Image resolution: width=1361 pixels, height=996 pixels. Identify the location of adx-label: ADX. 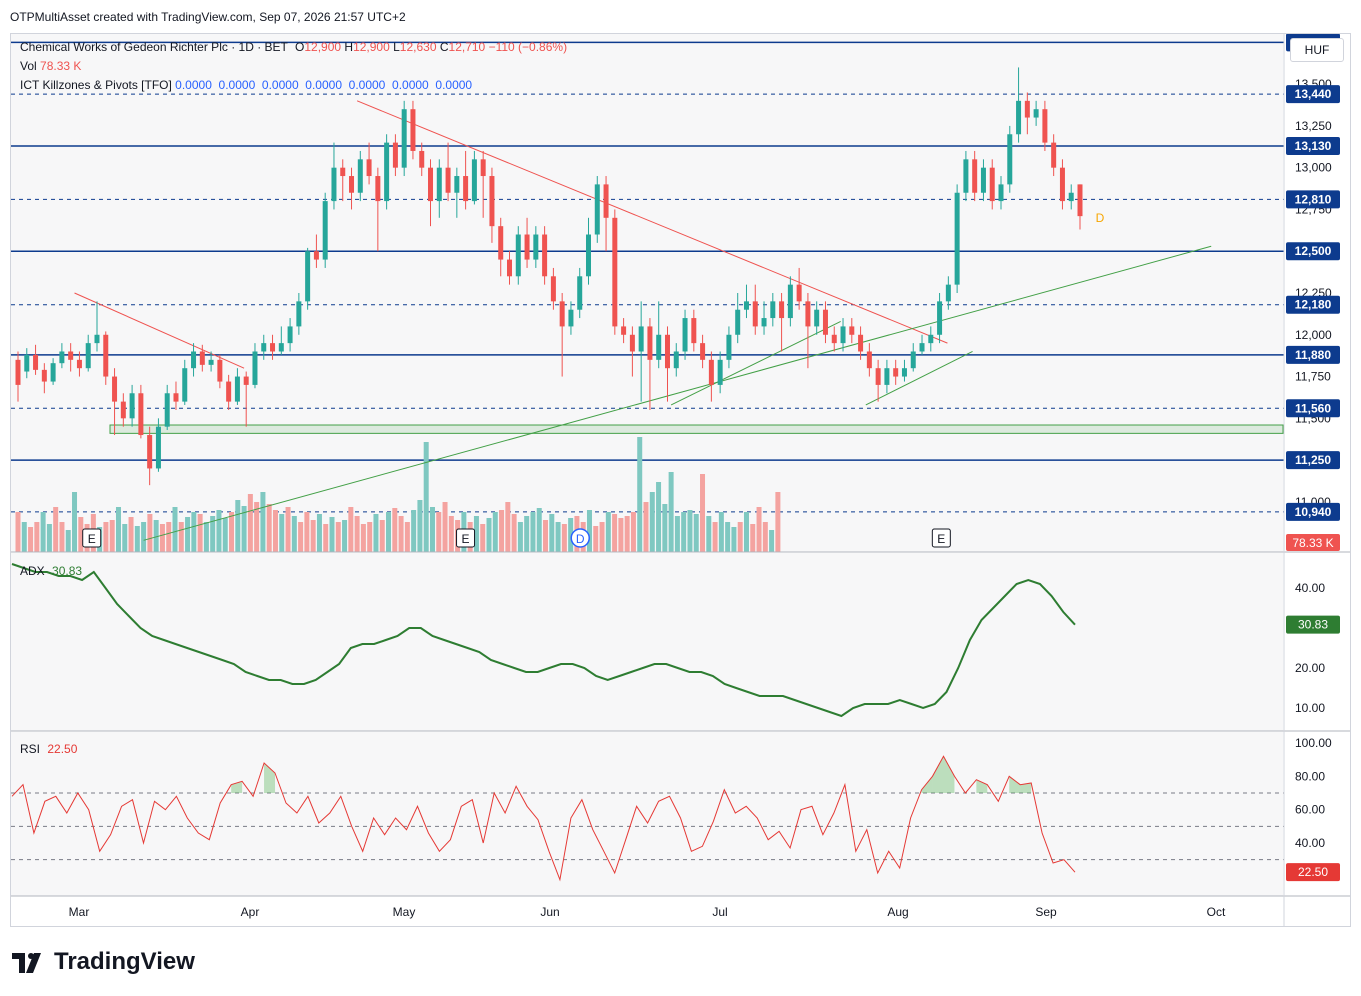
(32, 571).